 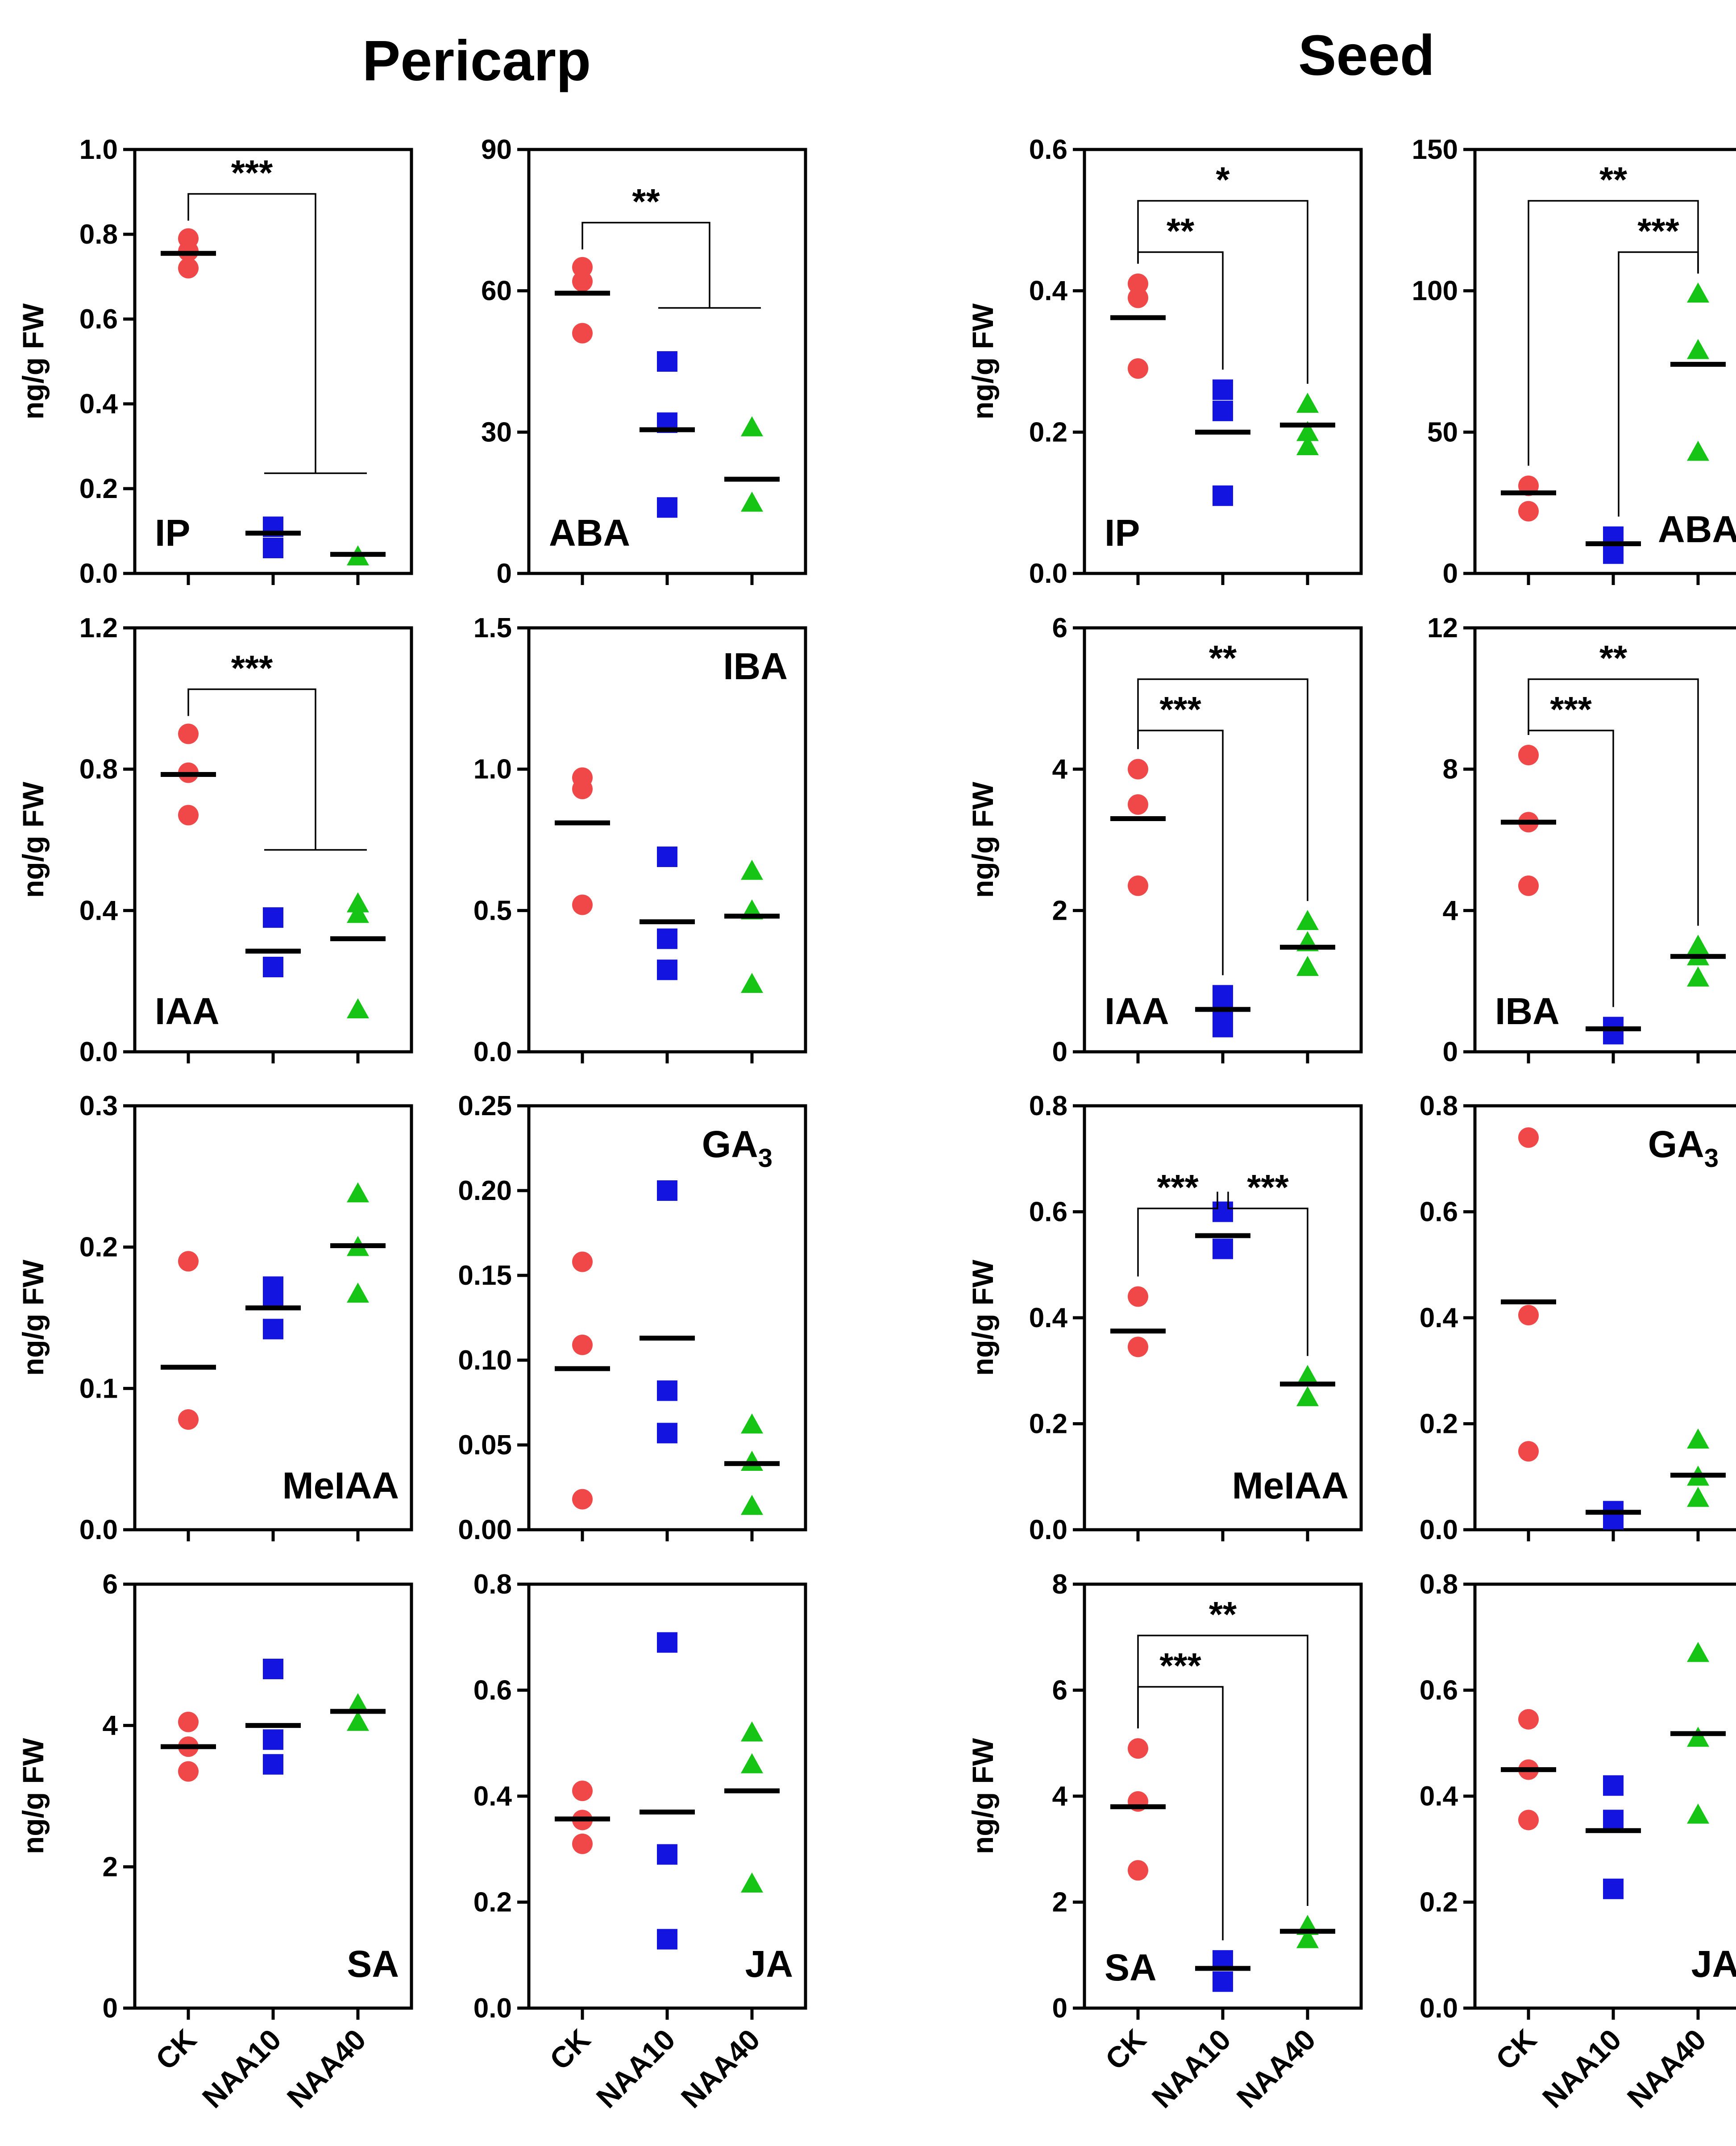 What do you see at coordinates (98, 1388) in the screenshot?
I see `y-tick-label: 0.1` at bounding box center [98, 1388].